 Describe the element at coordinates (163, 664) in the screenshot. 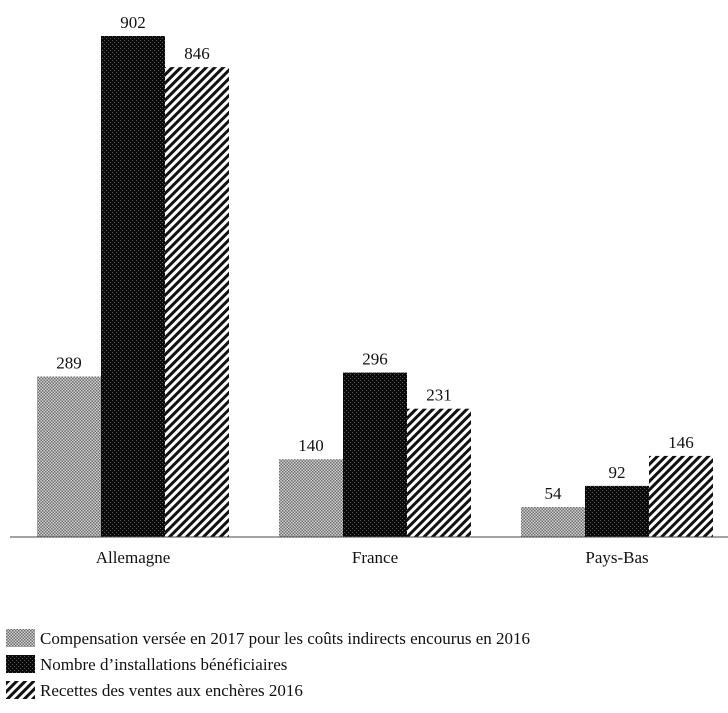

I see `legend-label: Nombre d’installations bénéficiaires` at that location.